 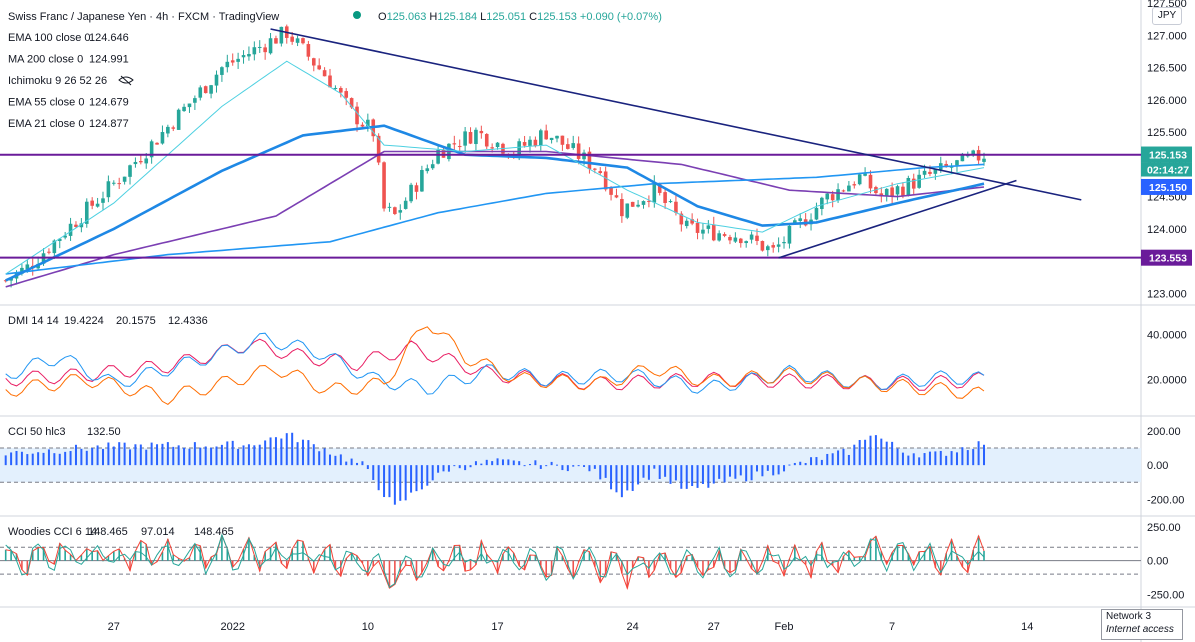 I want to click on currency-label: JPY, so click(x=1167, y=15).